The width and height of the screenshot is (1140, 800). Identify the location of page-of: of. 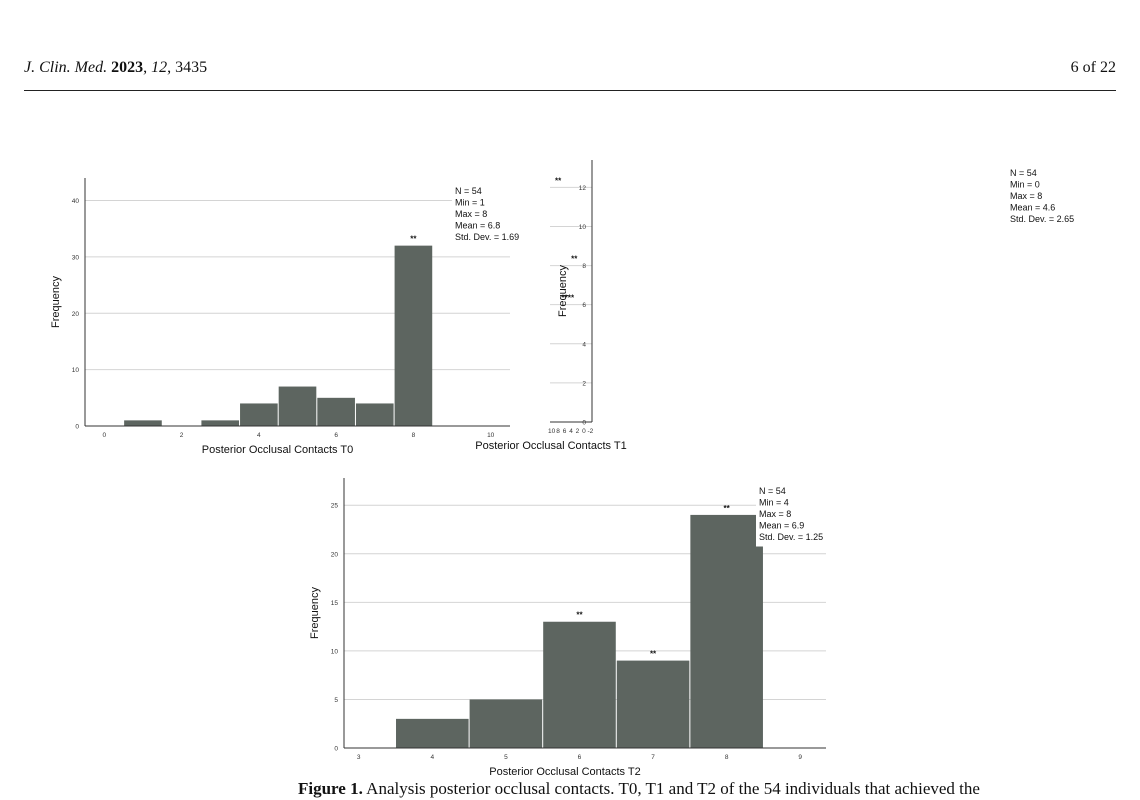
(1089, 67).